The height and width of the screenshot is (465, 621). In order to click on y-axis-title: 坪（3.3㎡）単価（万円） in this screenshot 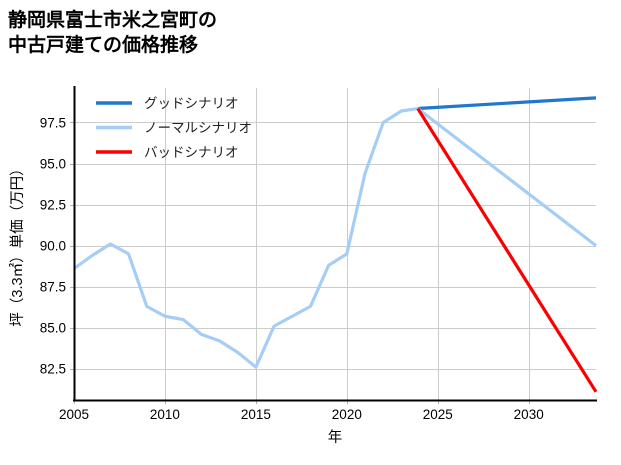, I will do `click(17, 243)`.